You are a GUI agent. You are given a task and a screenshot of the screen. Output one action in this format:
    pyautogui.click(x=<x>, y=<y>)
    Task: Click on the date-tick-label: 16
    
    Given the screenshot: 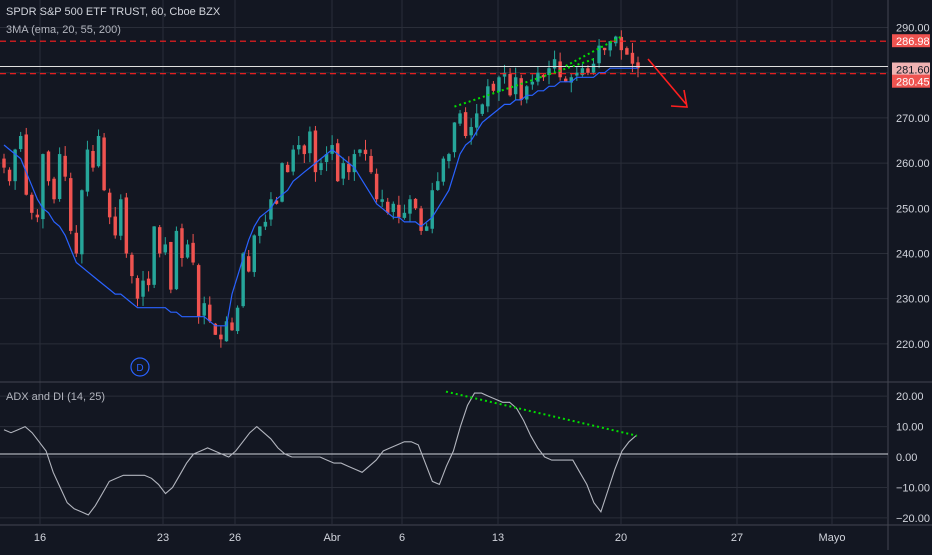 What is the action you would take?
    pyautogui.click(x=40, y=538)
    